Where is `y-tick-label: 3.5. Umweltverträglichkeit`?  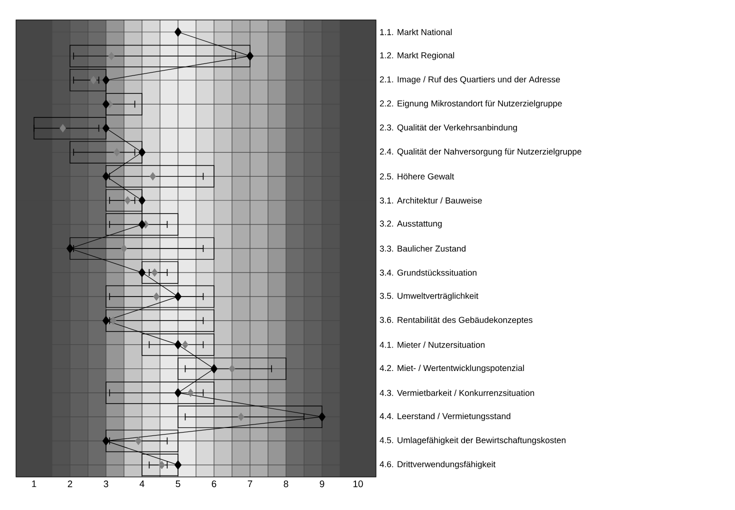
y-tick-label: 3.5. Umweltverträglichkeit is located at coordinates (429, 296).